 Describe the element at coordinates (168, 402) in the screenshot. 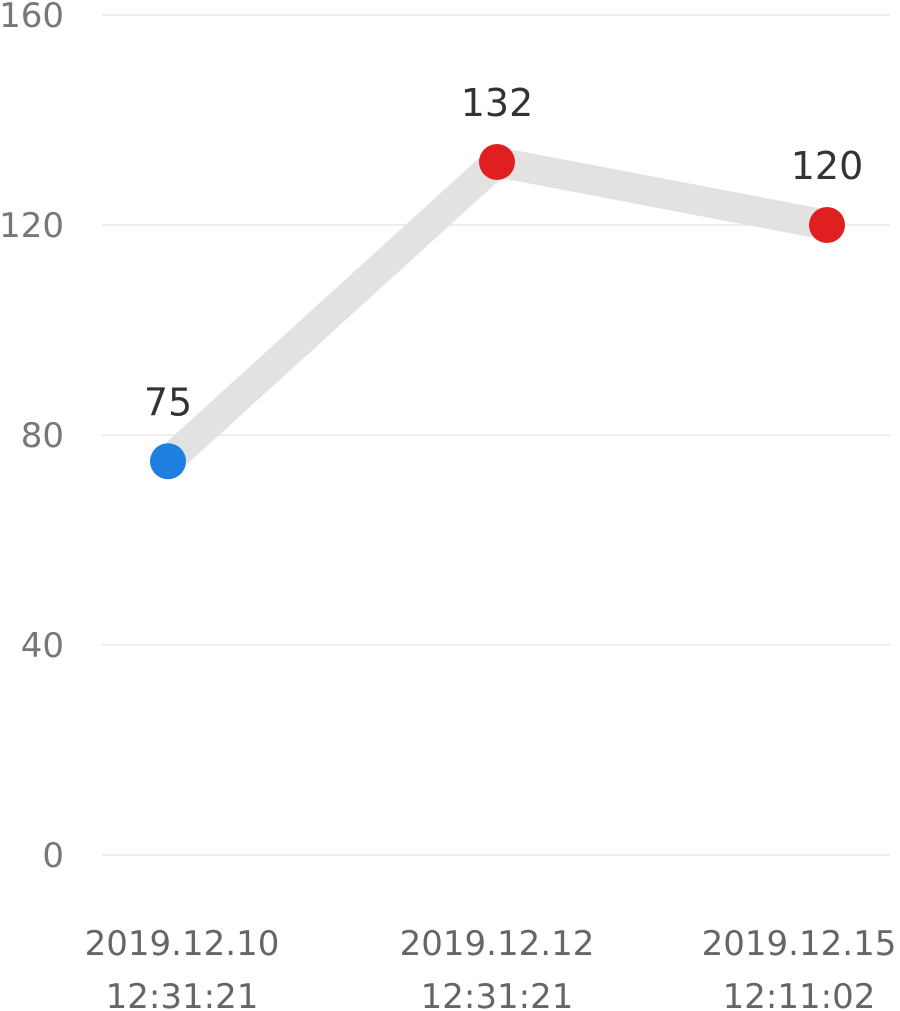

I see `data-label-1: 75` at that location.